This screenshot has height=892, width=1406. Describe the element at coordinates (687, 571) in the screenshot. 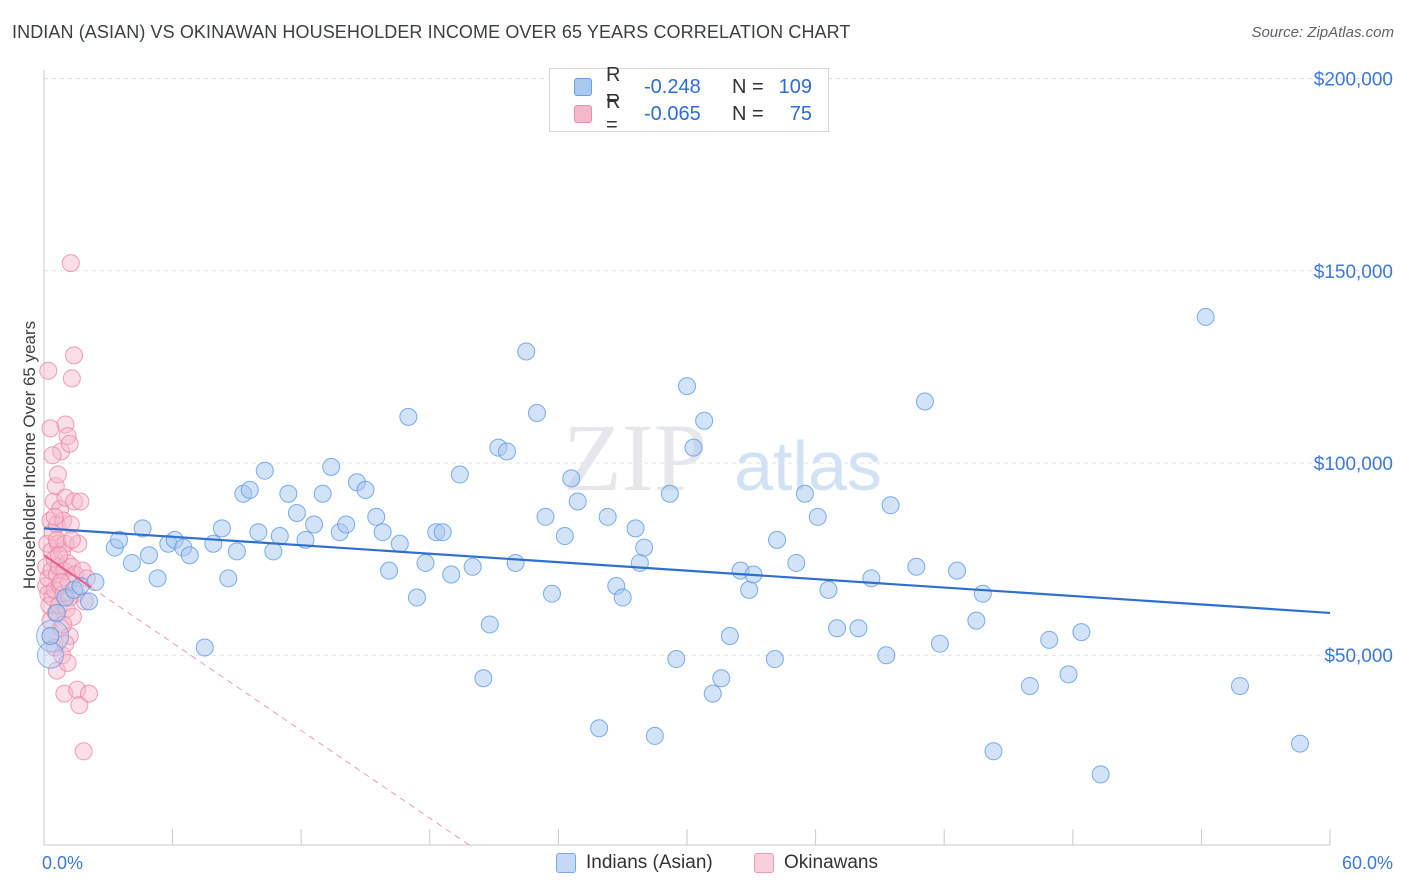

I see `indians-trend-line` at that location.